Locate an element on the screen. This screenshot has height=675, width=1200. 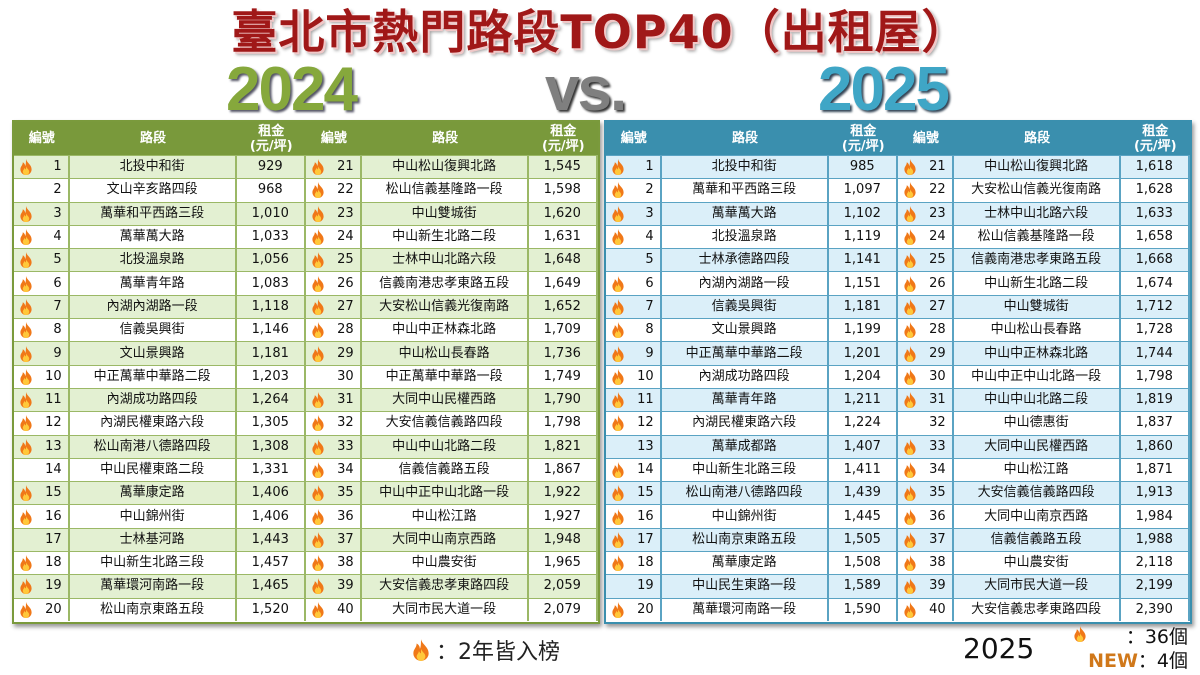
rank-number: 10 is located at coordinates (53, 376).